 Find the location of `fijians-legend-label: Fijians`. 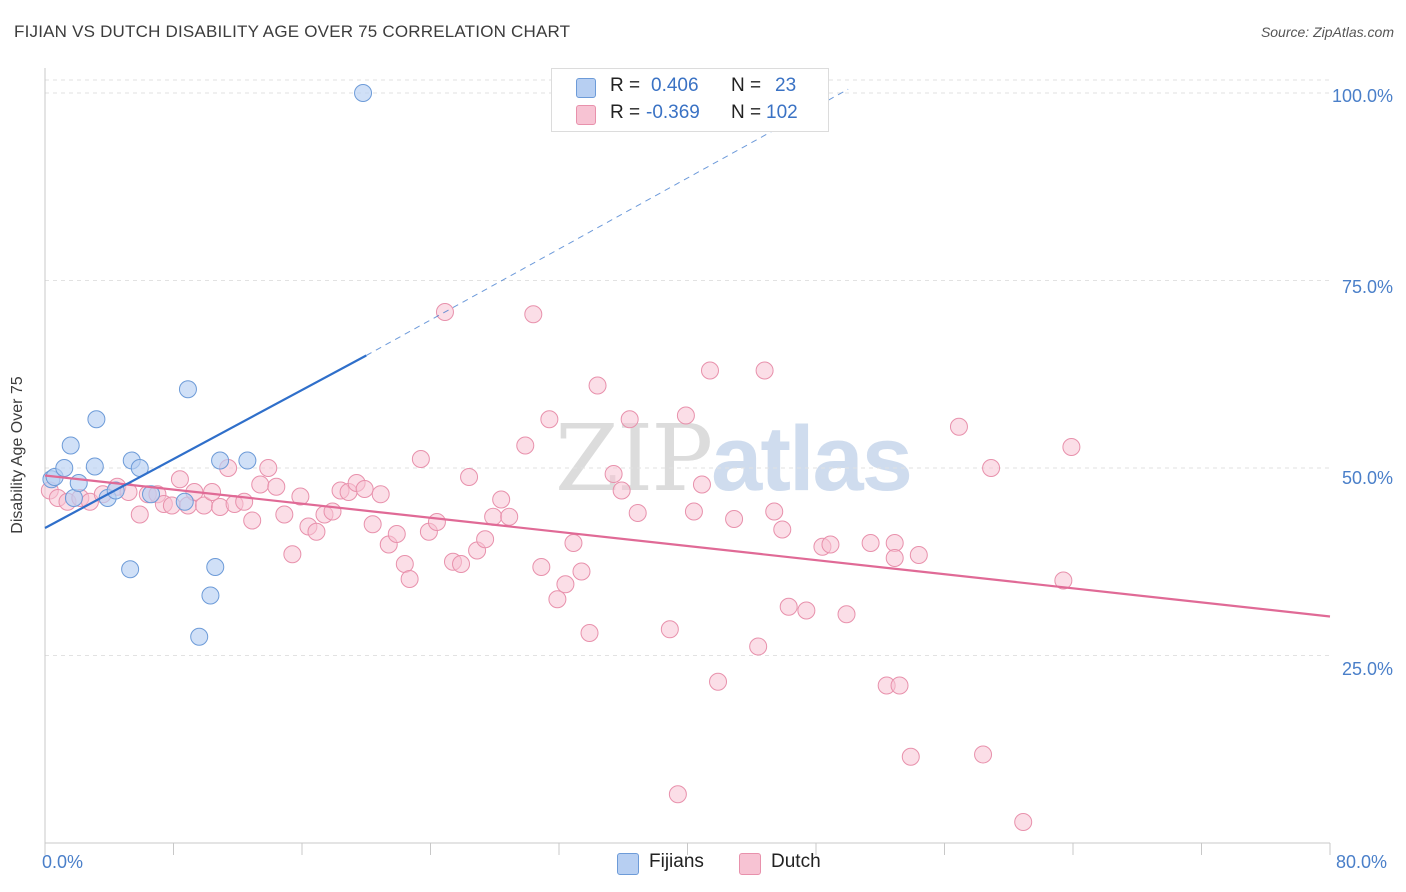

fijians-legend-label: Fijians is located at coordinates (676, 861).